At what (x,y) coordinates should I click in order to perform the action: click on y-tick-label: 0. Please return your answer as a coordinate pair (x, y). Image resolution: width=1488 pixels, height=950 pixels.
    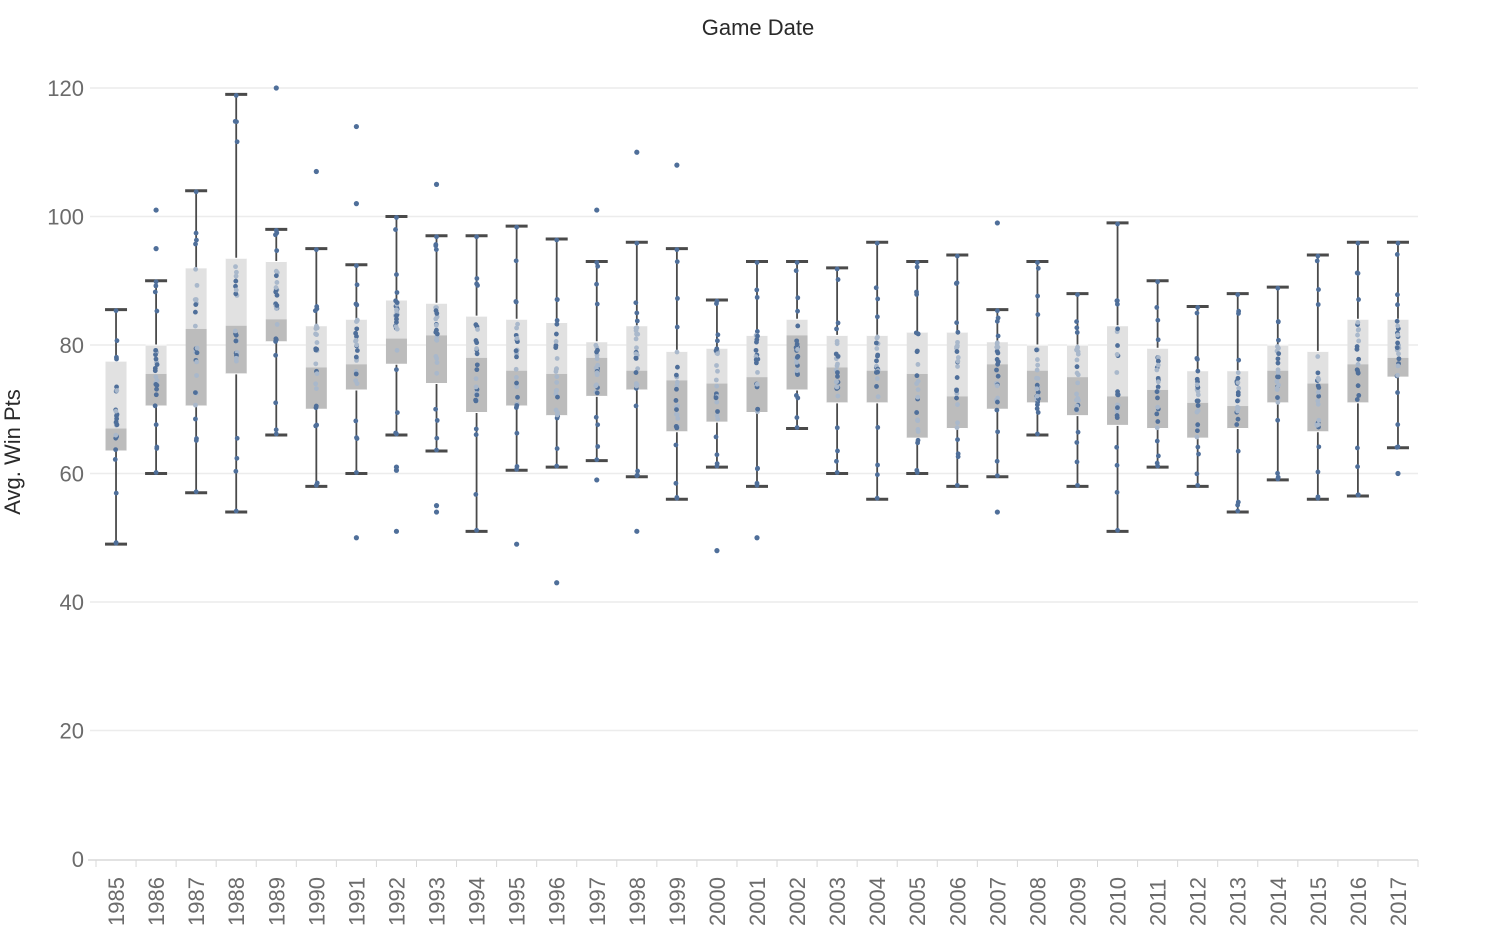
    Looking at the image, I should click on (78, 859).